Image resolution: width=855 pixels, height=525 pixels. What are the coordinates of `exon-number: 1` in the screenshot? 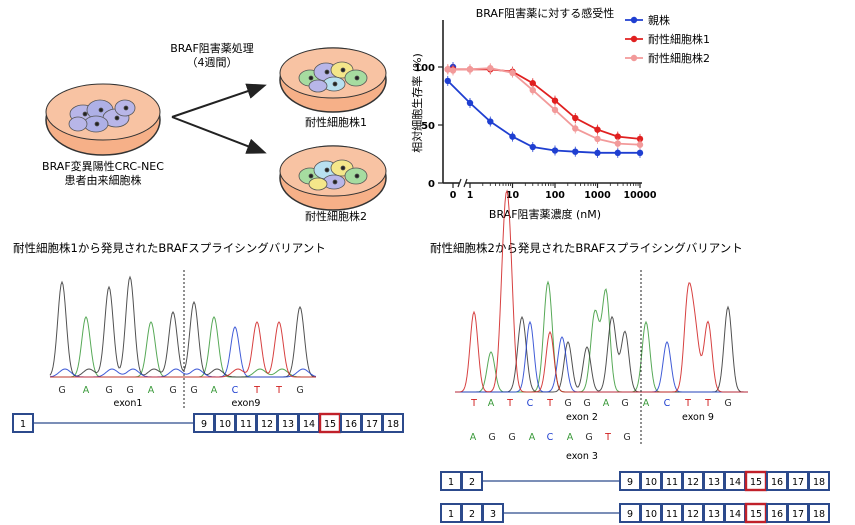 It's located at (451, 482).